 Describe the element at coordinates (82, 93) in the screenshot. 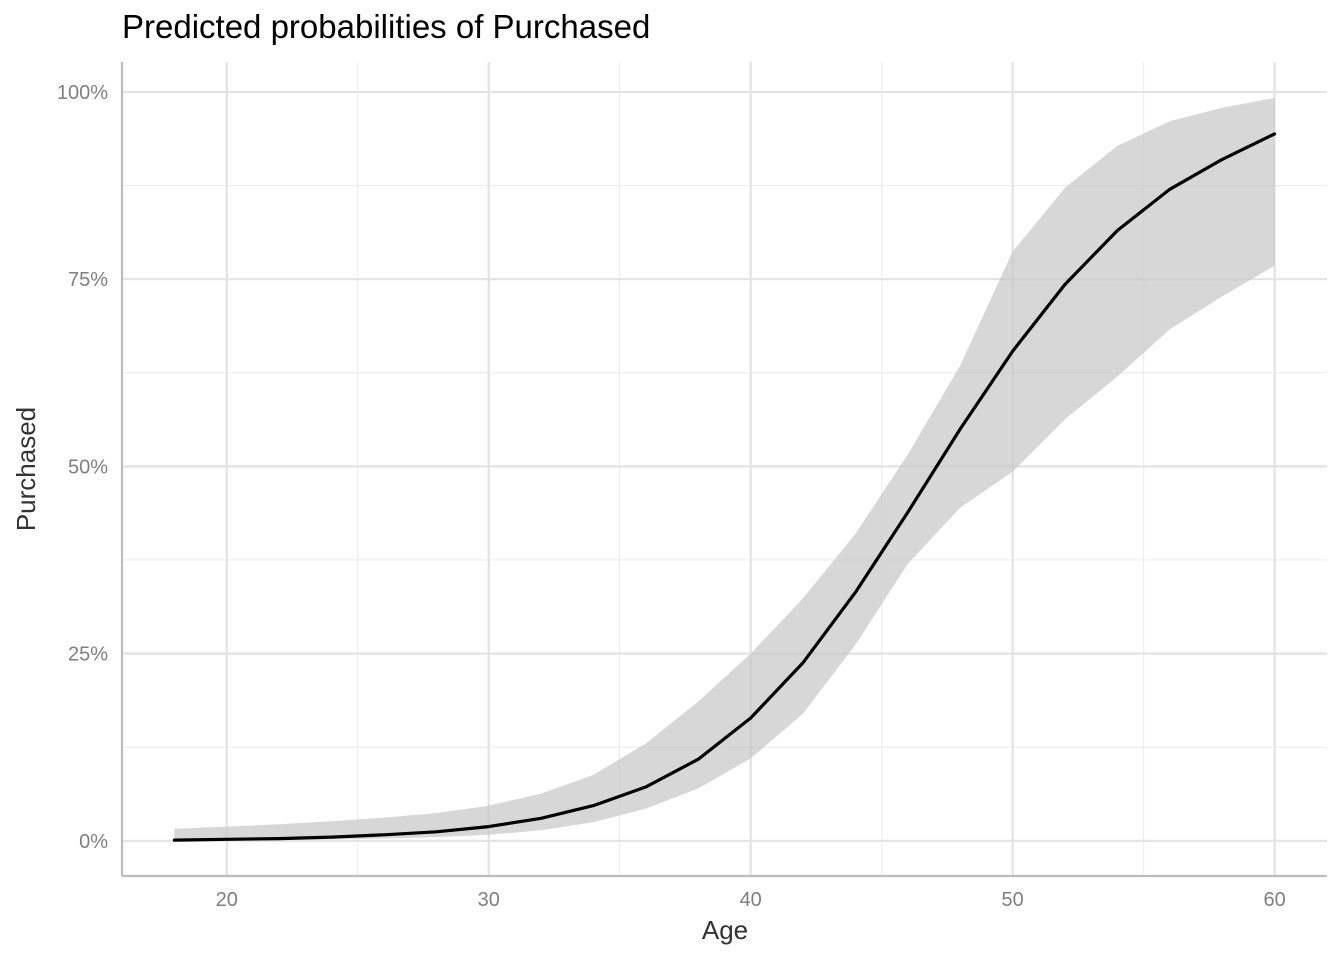

I see `y-tick-label: 100%` at that location.